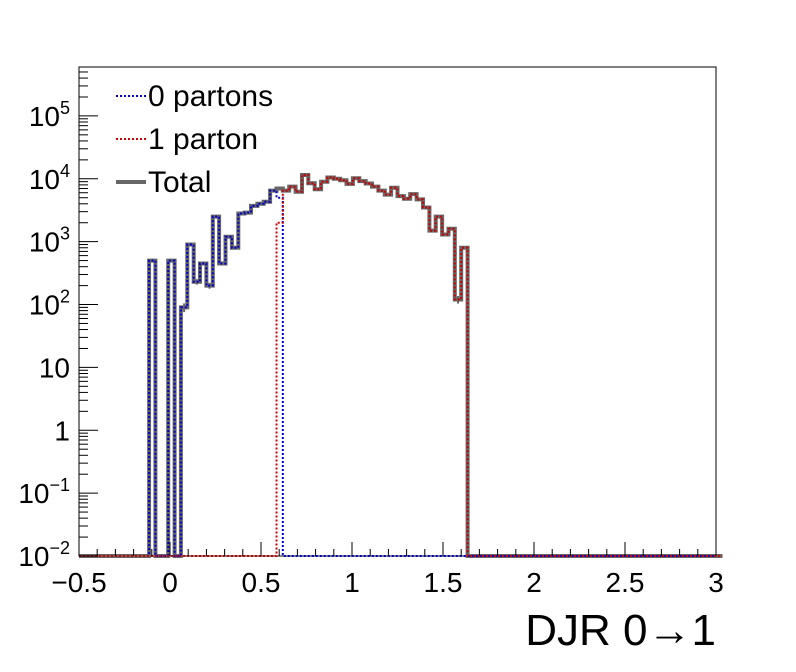 The image size is (796, 672). I want to click on legend: 0 partons 1 parton Total, so click(194, 139).